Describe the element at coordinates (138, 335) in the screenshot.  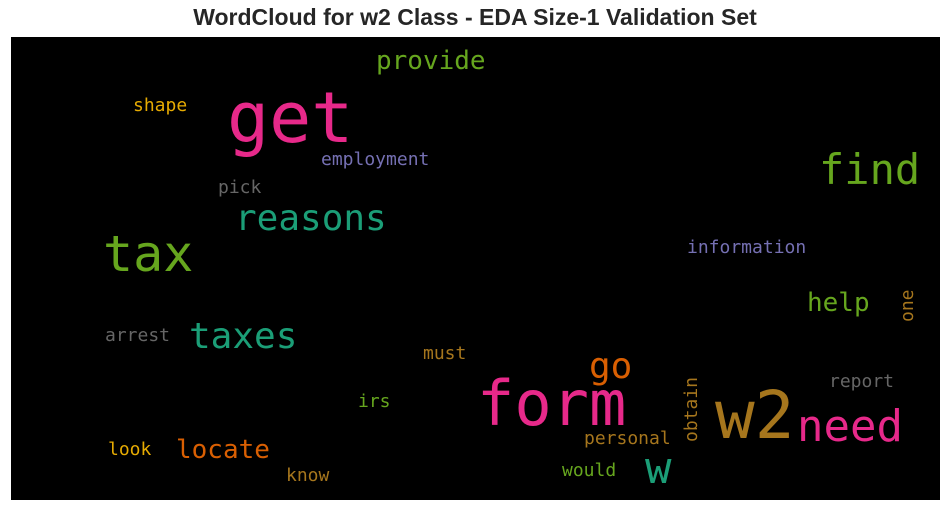
I see `word-arrest: arrest` at that location.